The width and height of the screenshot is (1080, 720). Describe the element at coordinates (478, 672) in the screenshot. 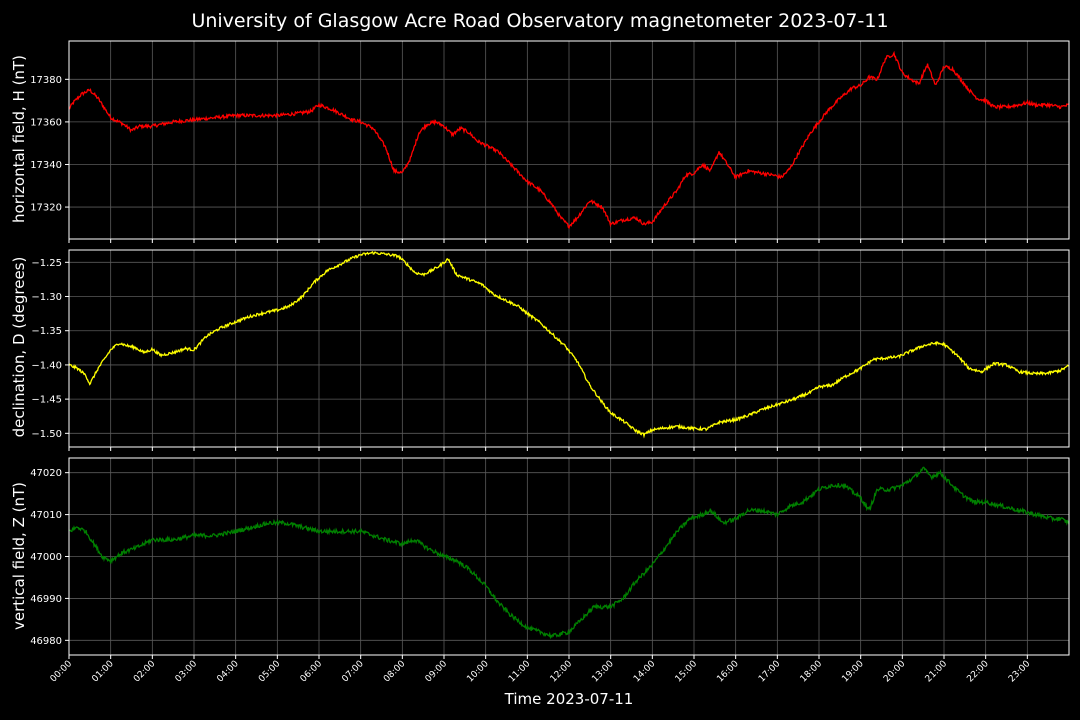

I see `x-tick-label: 10:00` at that location.